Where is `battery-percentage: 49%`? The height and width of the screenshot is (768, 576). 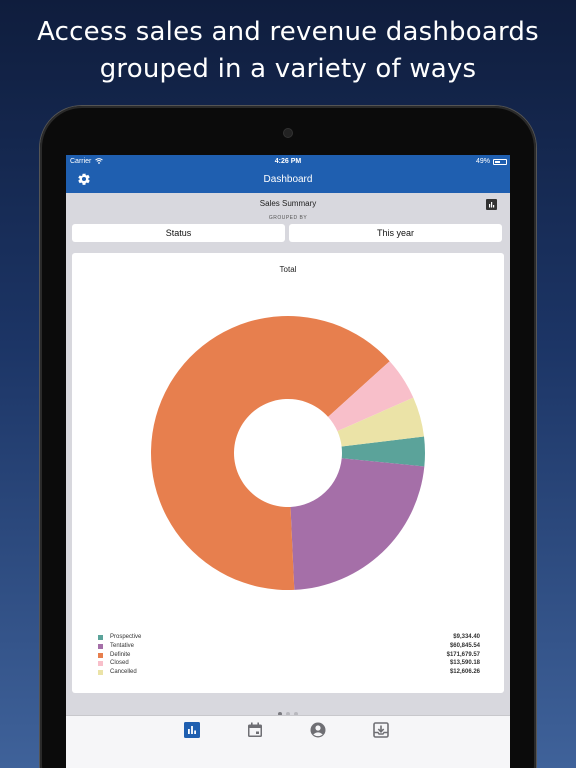
battery-percentage: 49% is located at coordinates (482, 161).